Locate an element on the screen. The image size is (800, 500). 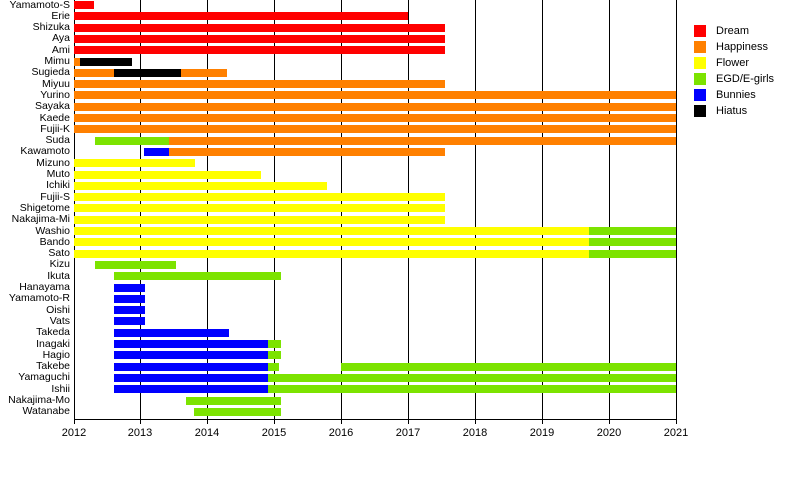
row-label-mizuno: Mizuno is located at coordinates (53, 162).